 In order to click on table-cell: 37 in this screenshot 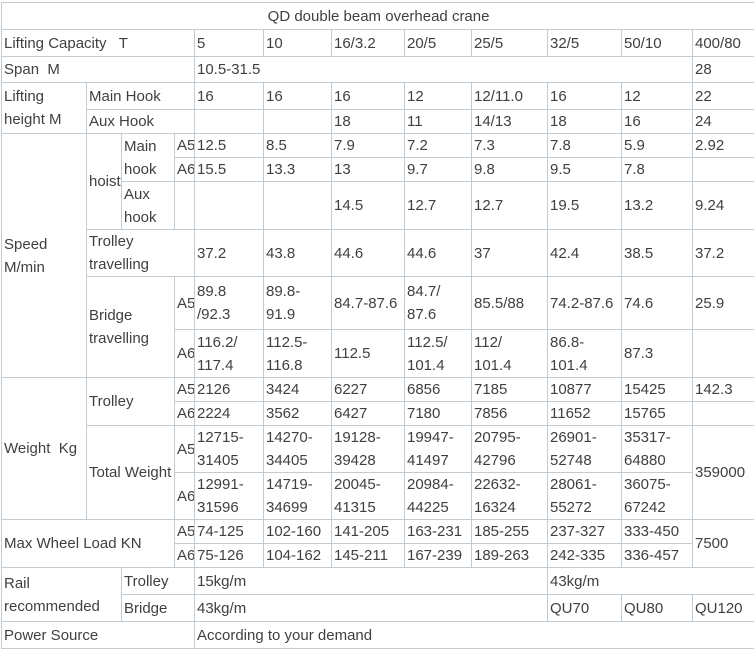, I will do `click(509, 253)`.